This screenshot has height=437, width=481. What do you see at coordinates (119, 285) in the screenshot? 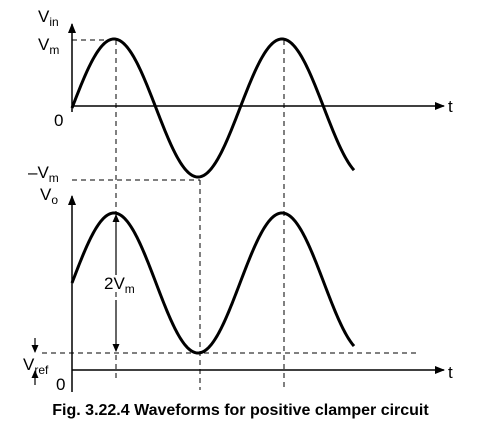
I see `amplitude-label: 2Vm` at bounding box center [119, 285].